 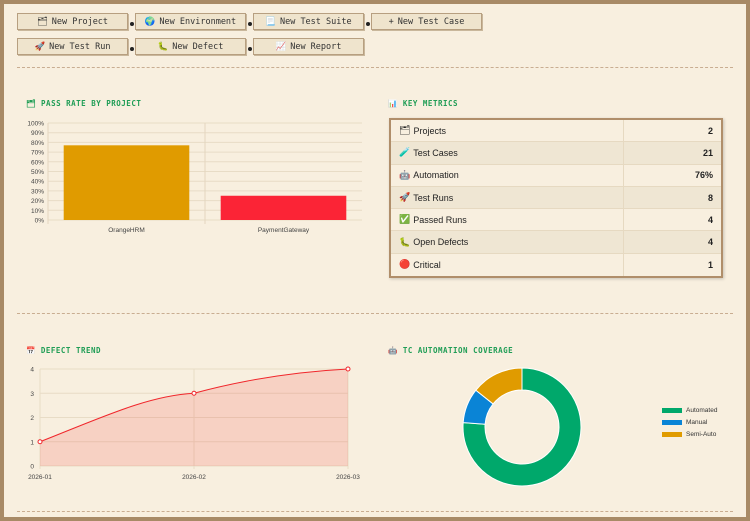 I want to click on button-label: New Test Suite, so click(x=315, y=21).